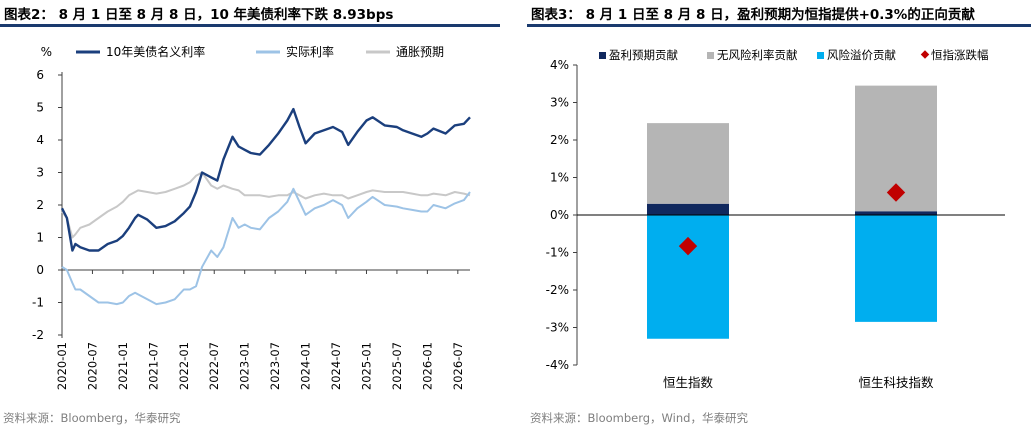 Image resolution: width=1031 pixels, height=435 pixels. Describe the element at coordinates (420, 52) in the screenshot. I see `legend-label-2: 通胀预期` at that location.